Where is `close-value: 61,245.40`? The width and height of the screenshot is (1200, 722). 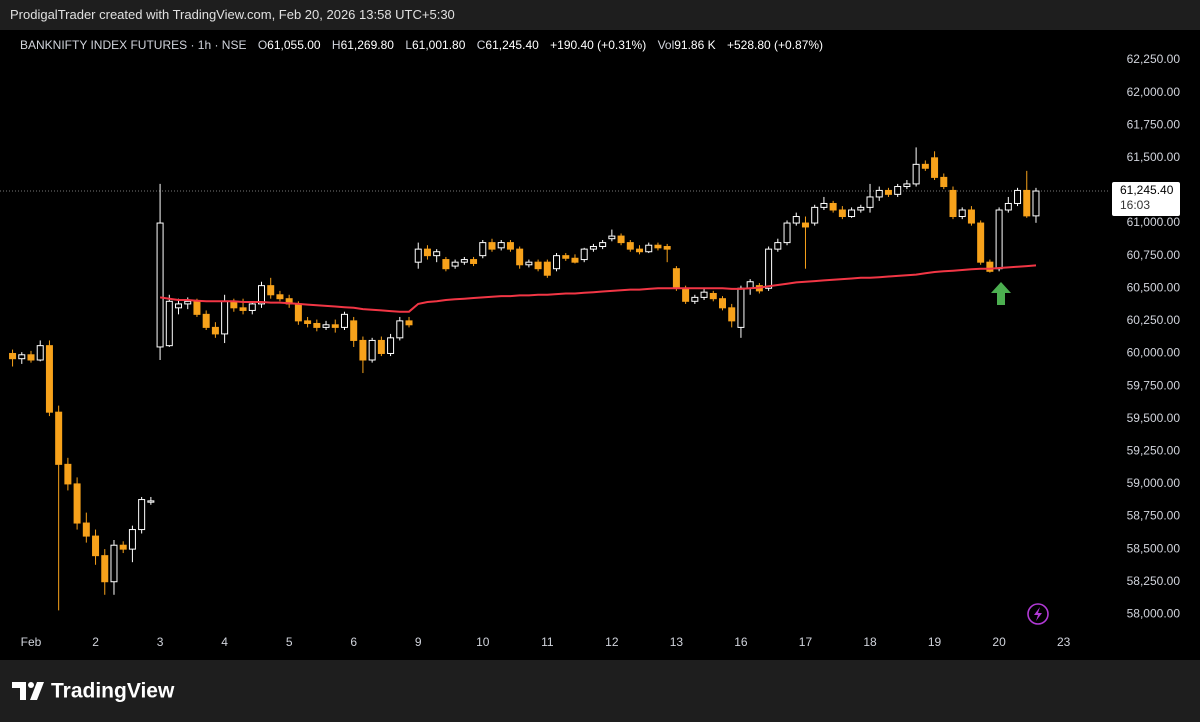
close-value: 61,245.40 is located at coordinates (512, 45).